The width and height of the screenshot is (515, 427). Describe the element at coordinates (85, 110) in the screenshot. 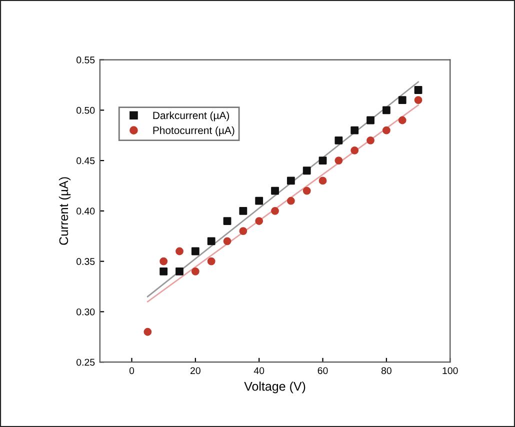

I see `y-tick-label: 0.50` at that location.